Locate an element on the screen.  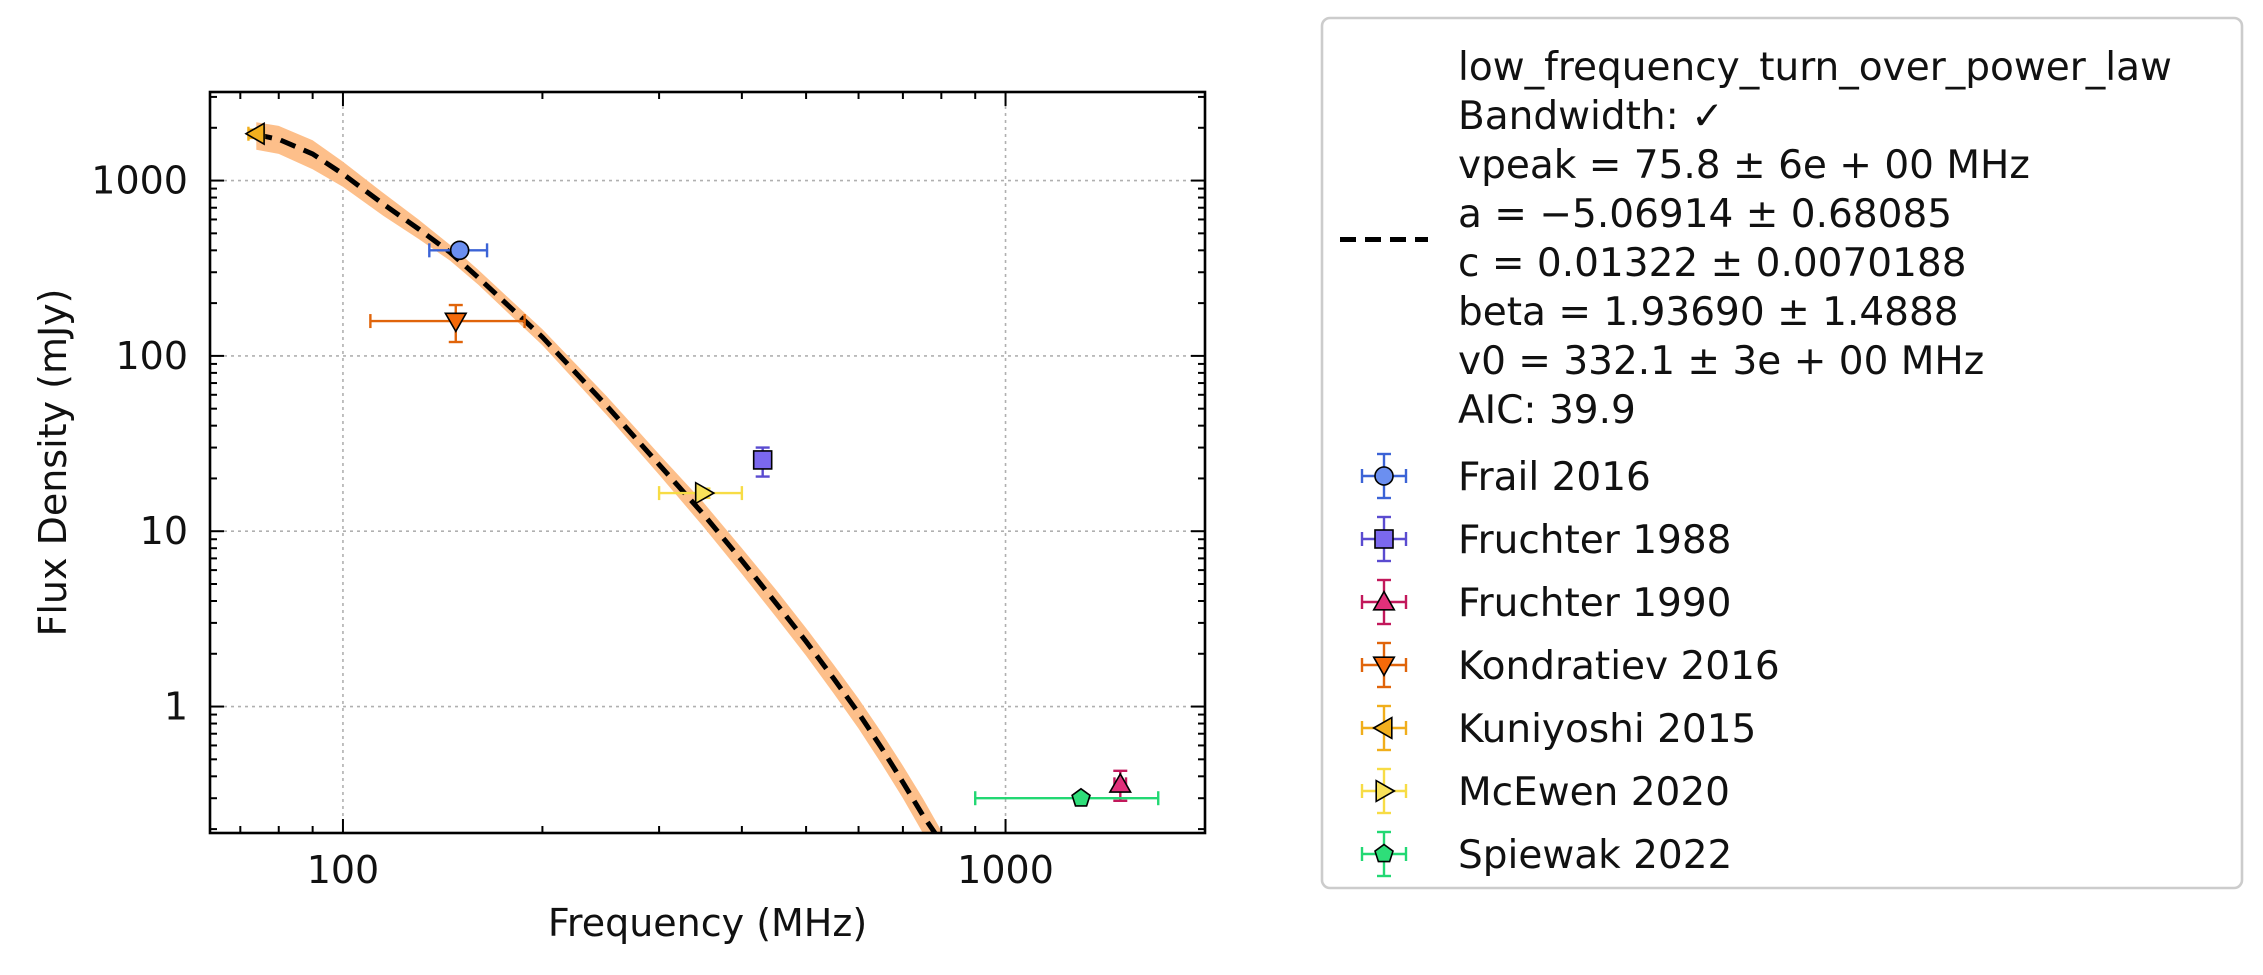
legend-marker-fruchter-1988 is located at coordinates (1384, 539).